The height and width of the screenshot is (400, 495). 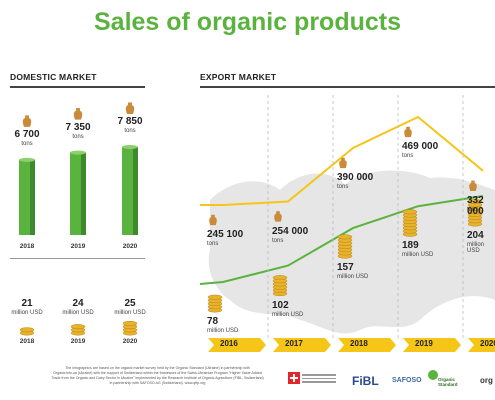 I want to click on export-usd-value: 189, so click(x=410, y=246).